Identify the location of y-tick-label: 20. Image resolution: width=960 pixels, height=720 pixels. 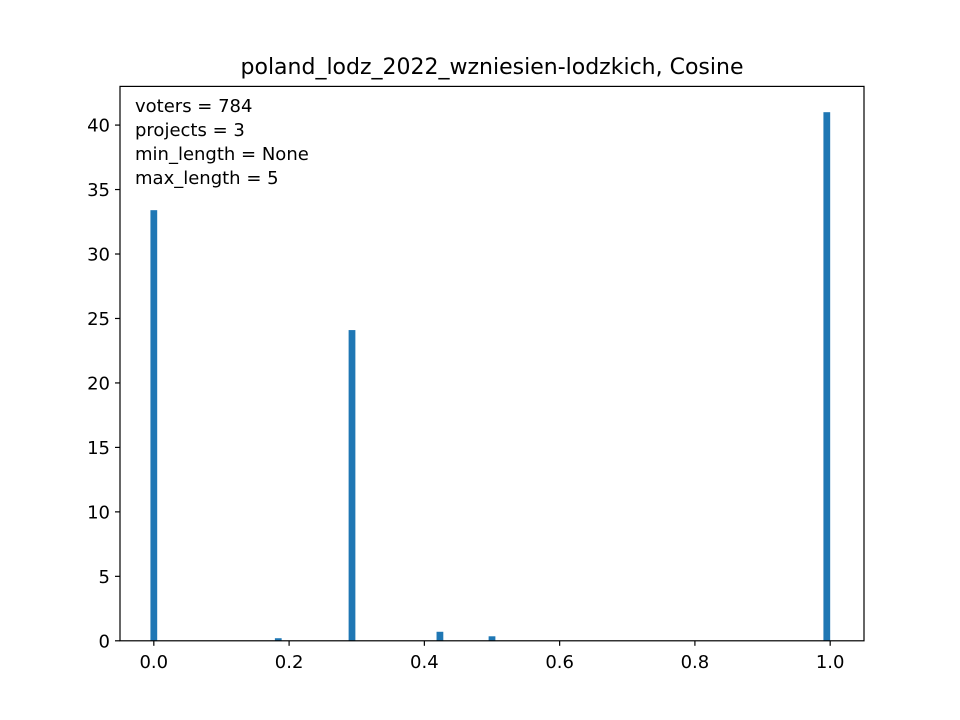
(98, 383).